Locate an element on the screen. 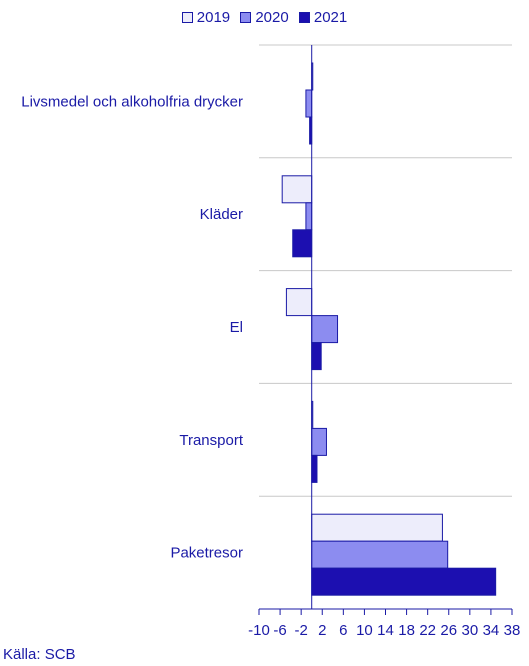 This screenshot has width=529, height=666. x-tick-label: 10 is located at coordinates (364, 630).